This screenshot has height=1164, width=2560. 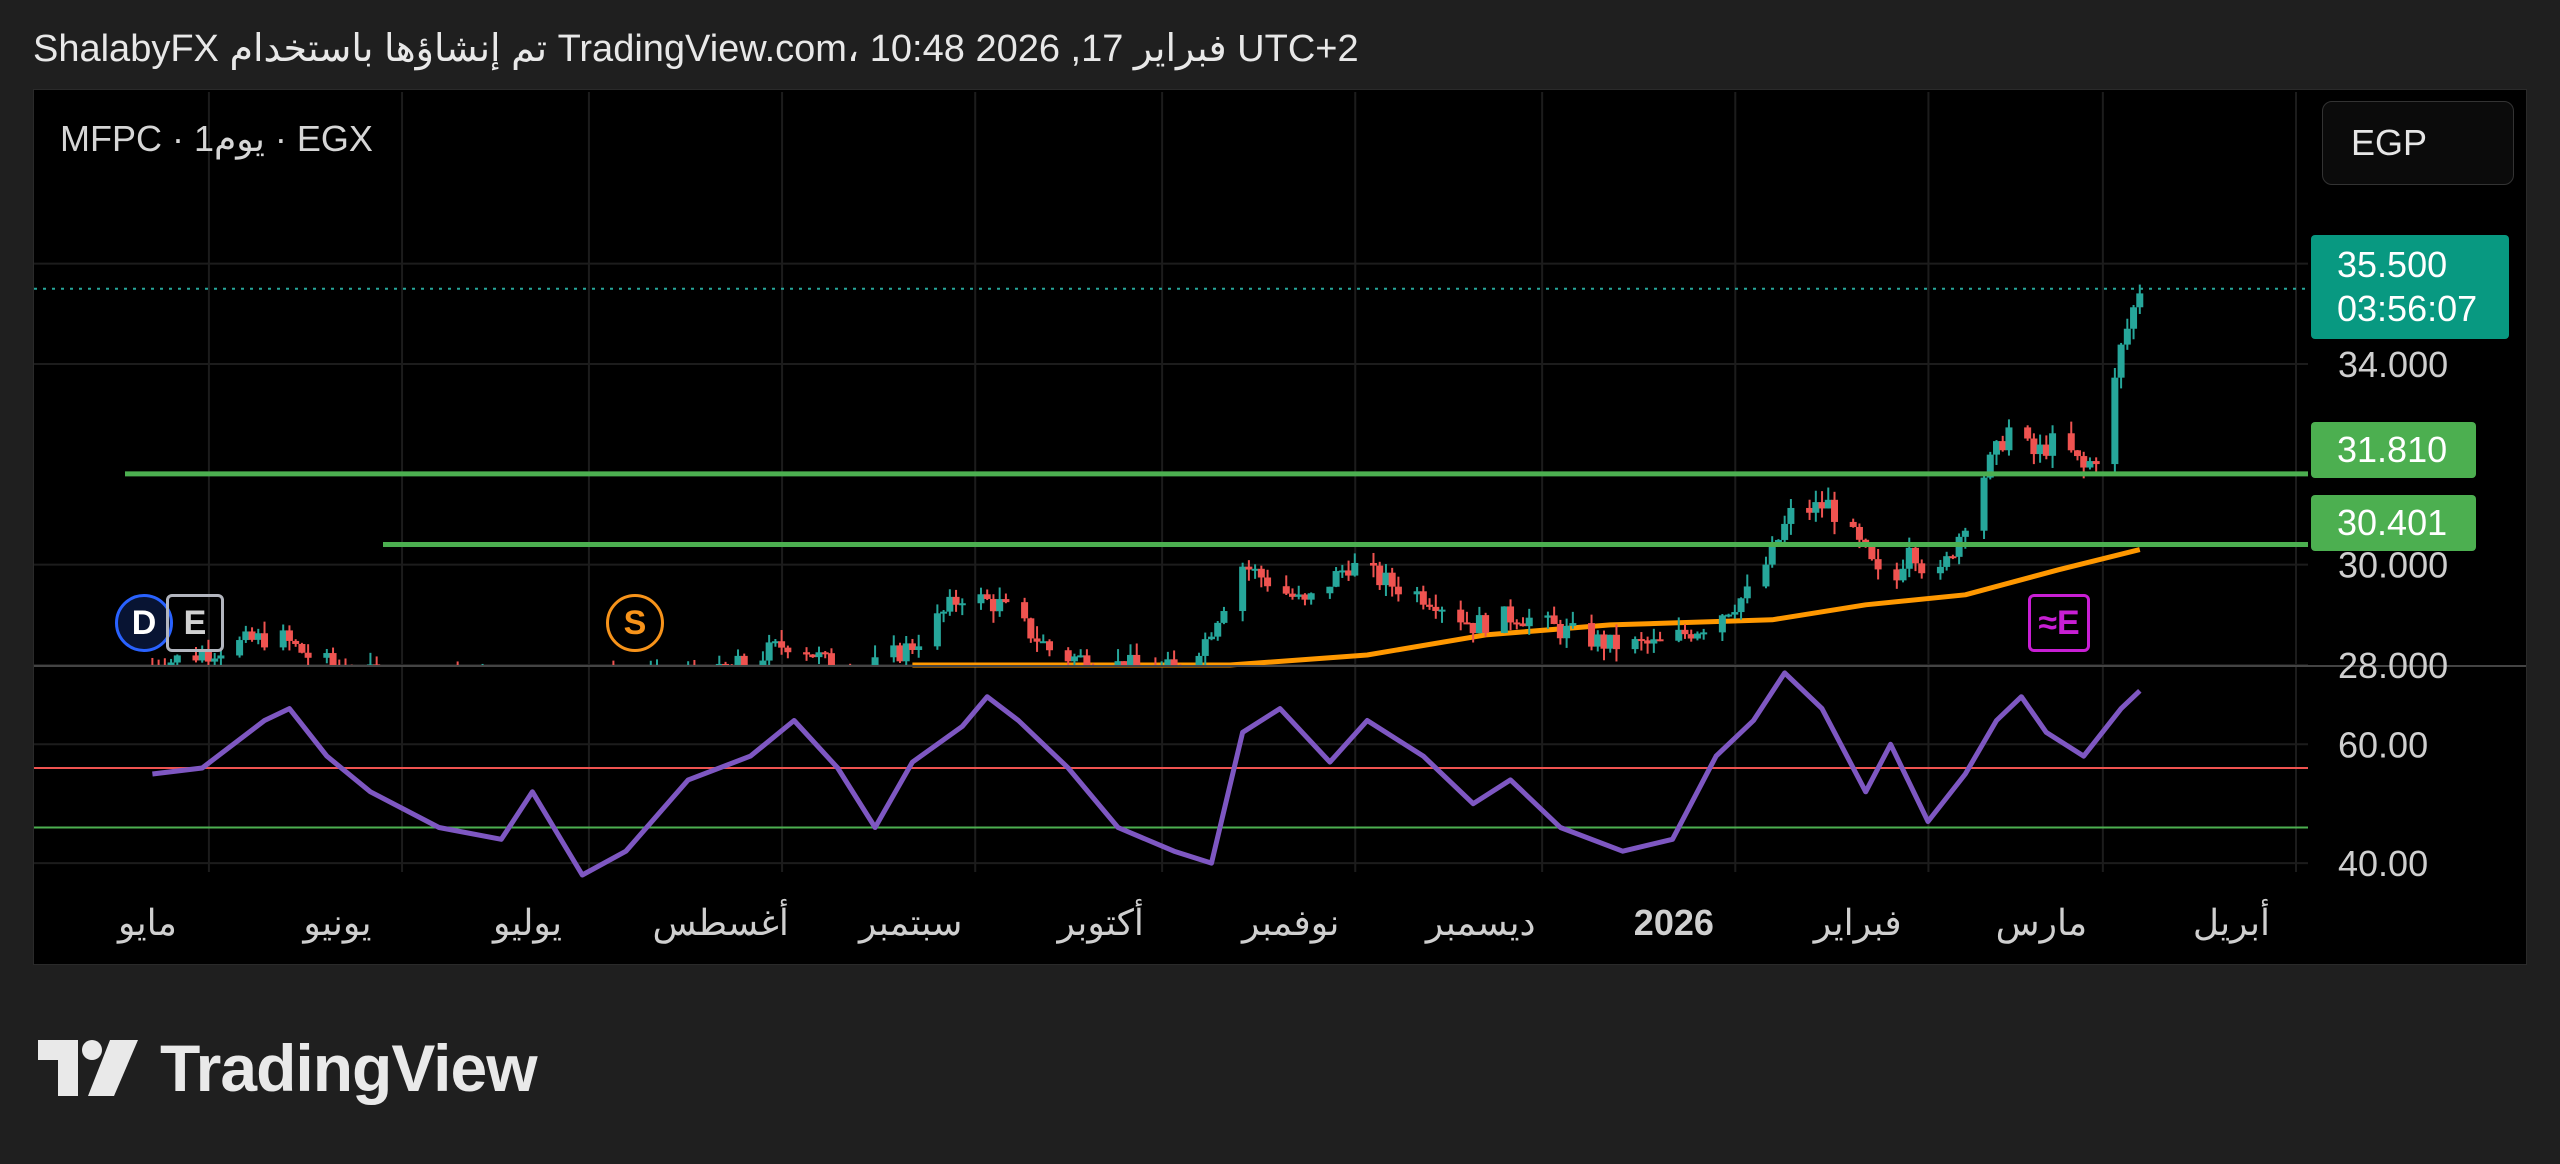 I want to click on bar-countdown: 03:56:07, so click(x=2407, y=308).